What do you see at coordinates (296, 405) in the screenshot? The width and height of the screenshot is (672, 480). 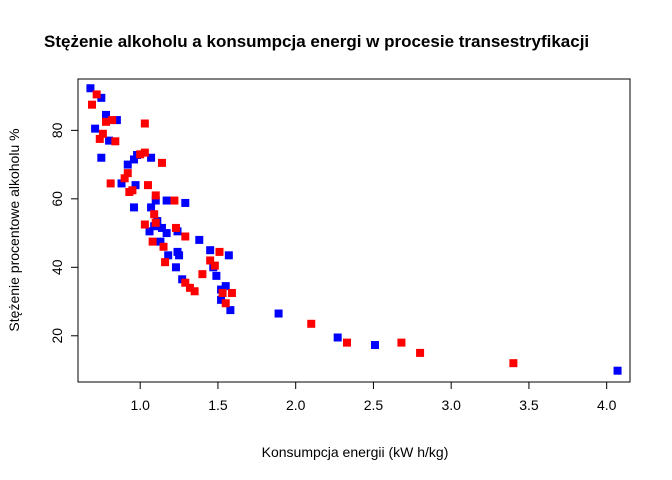 I see `x-tick-label: 2.0` at bounding box center [296, 405].